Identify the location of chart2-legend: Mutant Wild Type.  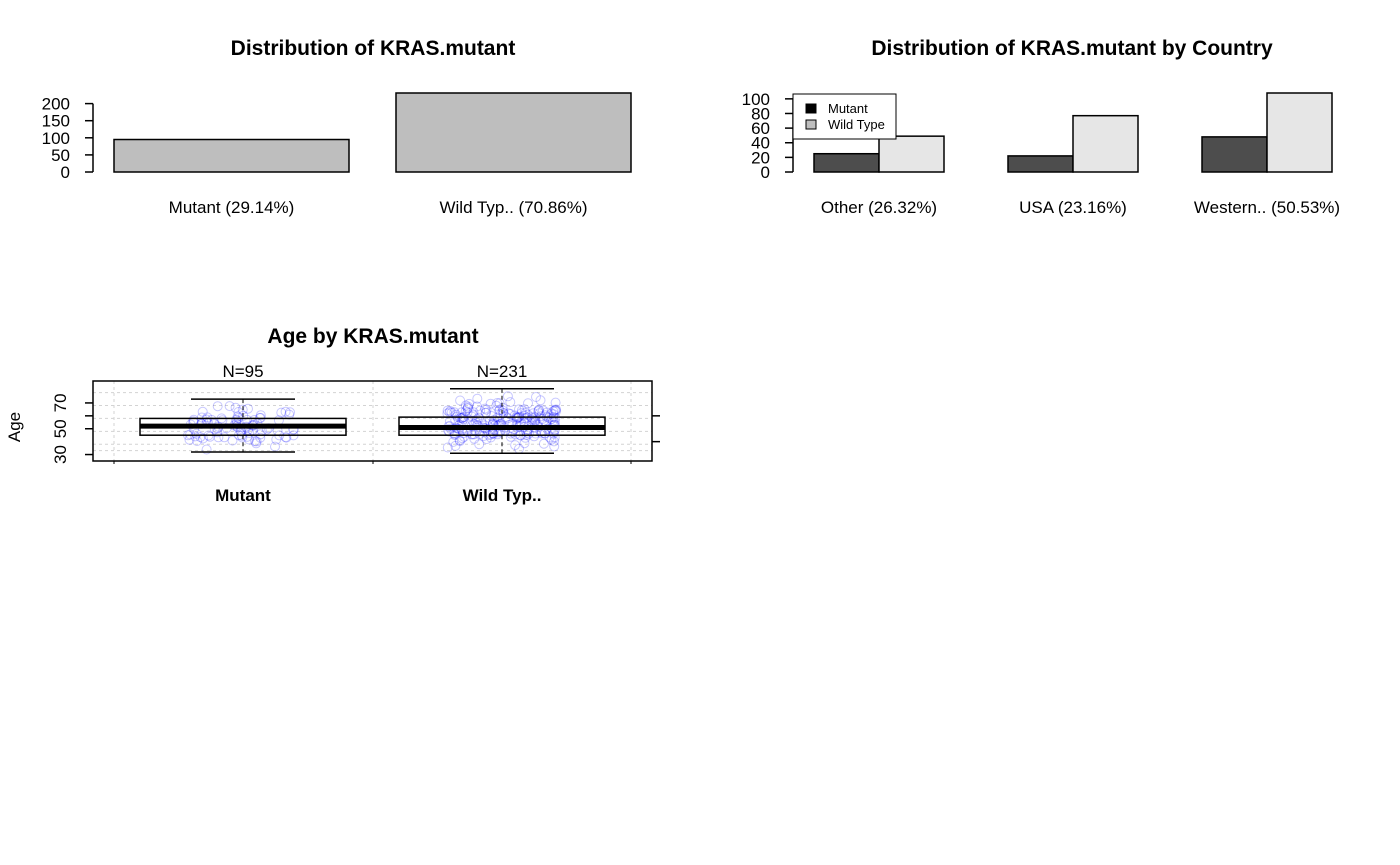
(844, 116).